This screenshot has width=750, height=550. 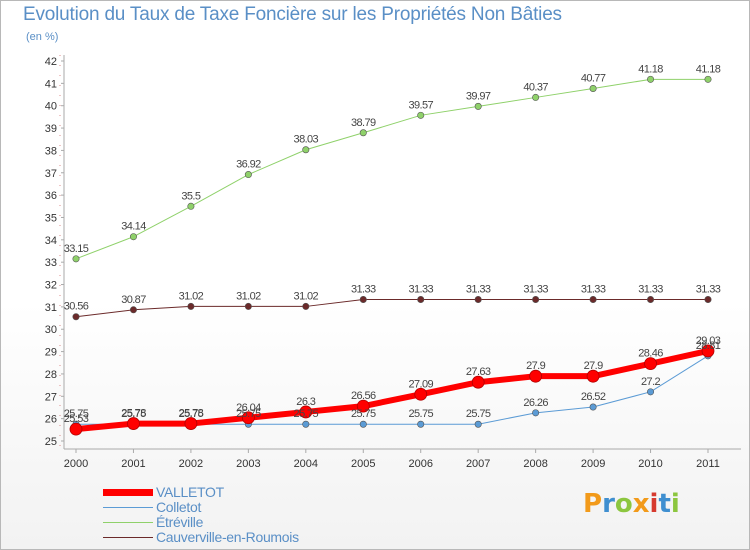 I want to click on series-2-data-label: 40.77, so click(x=593, y=78).